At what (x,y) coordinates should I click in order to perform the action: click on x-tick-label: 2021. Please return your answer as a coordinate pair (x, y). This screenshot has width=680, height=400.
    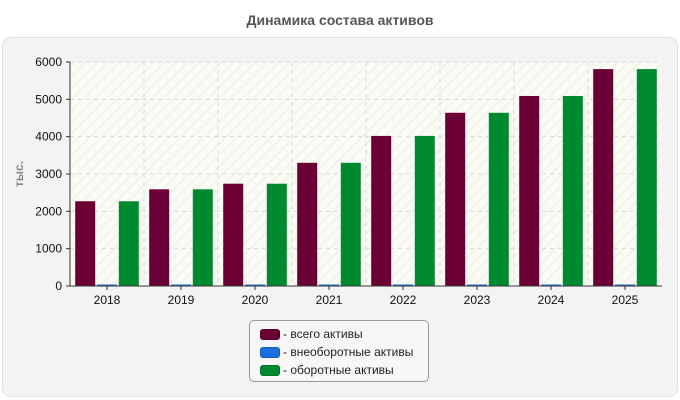
    Looking at the image, I should click on (329, 300).